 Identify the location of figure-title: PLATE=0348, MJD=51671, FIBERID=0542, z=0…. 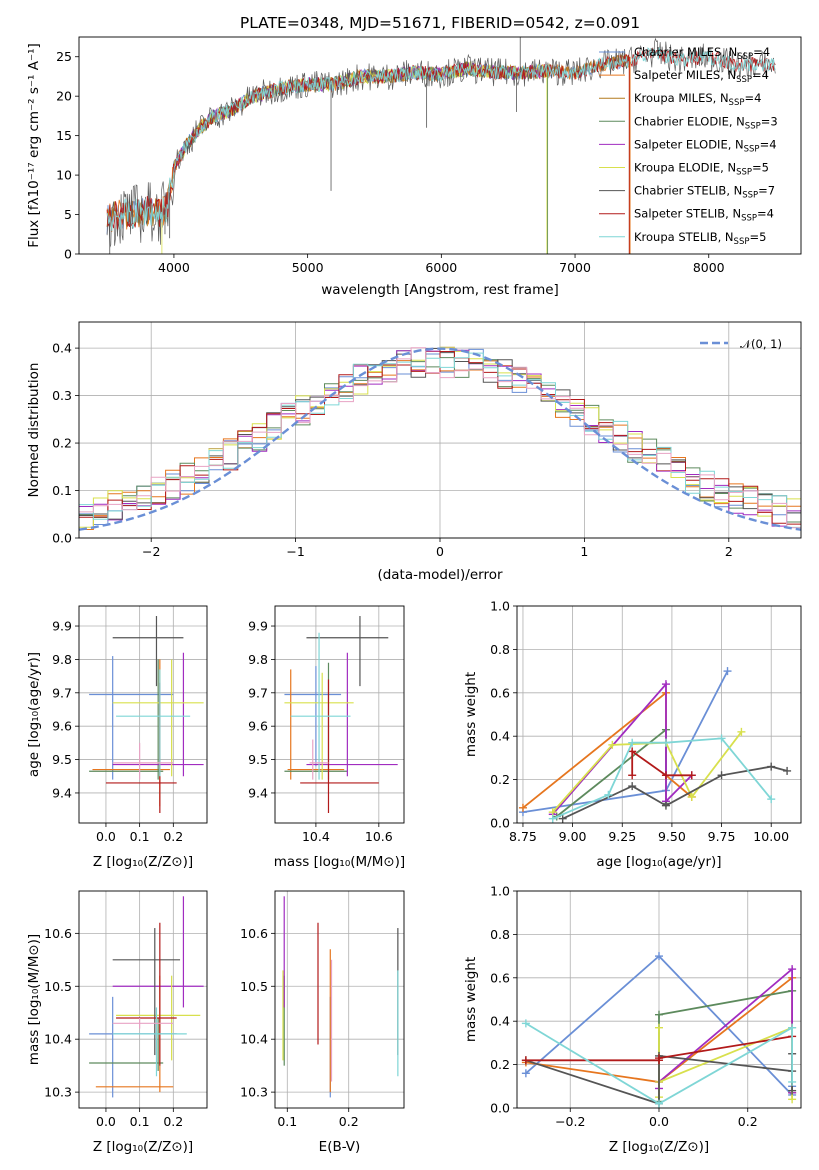
(440, 23).